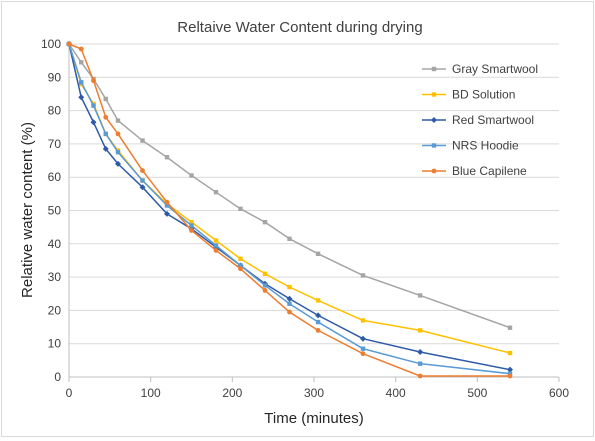 This screenshot has width=595, height=441. I want to click on x-tick-label: 200, so click(232, 393).